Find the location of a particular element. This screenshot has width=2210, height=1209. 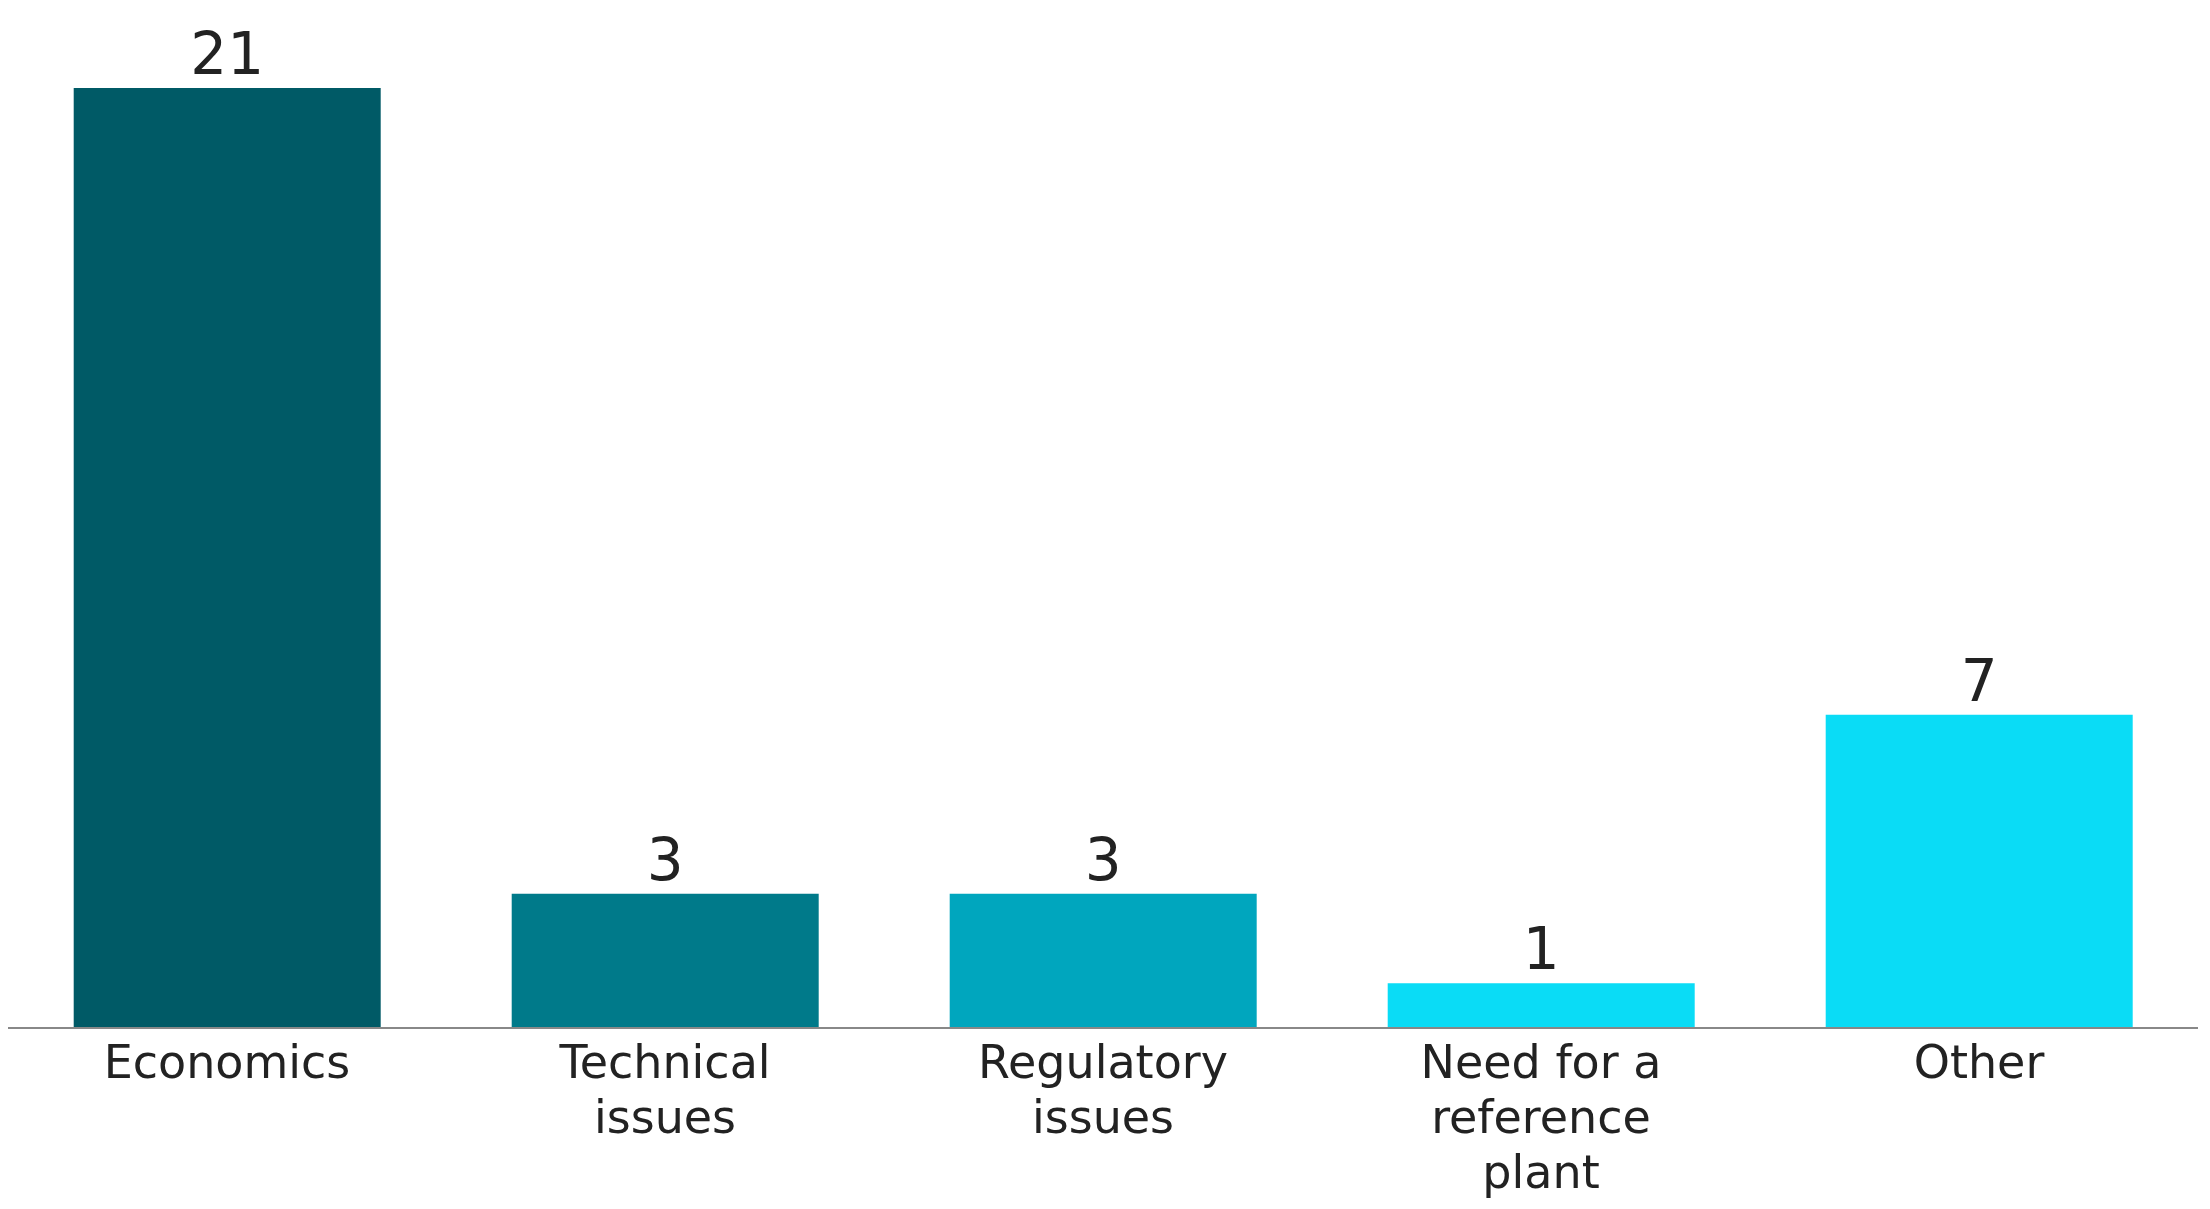

data-label: 1 is located at coordinates (1541, 949).